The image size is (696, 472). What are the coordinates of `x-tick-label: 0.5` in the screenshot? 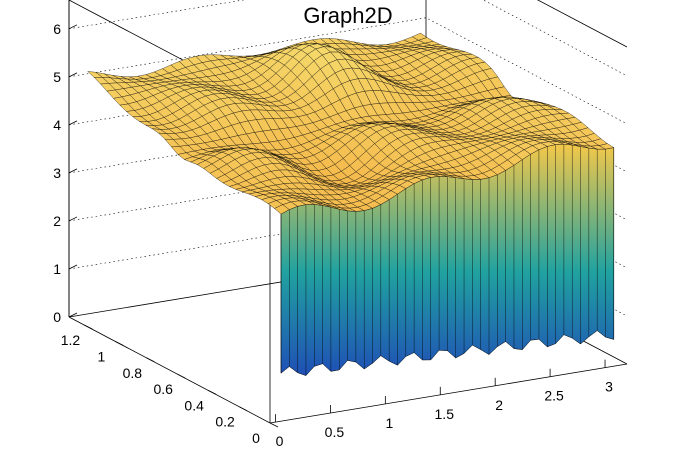 It's located at (335, 432).